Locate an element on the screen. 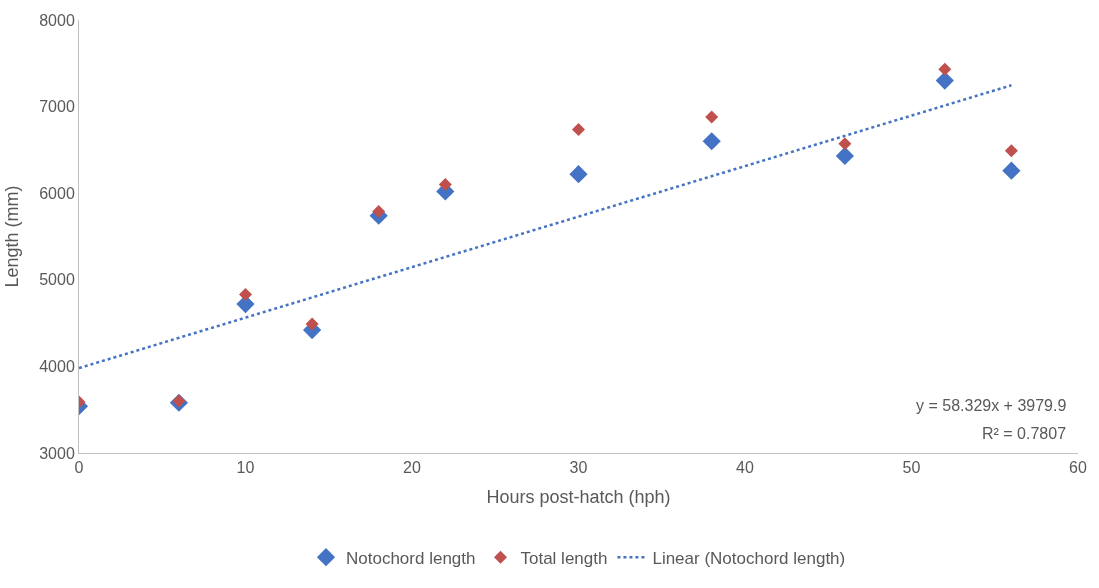 Image resolution: width=1099 pixels, height=588 pixels. legend-label: Notochord length is located at coordinates (411, 558).